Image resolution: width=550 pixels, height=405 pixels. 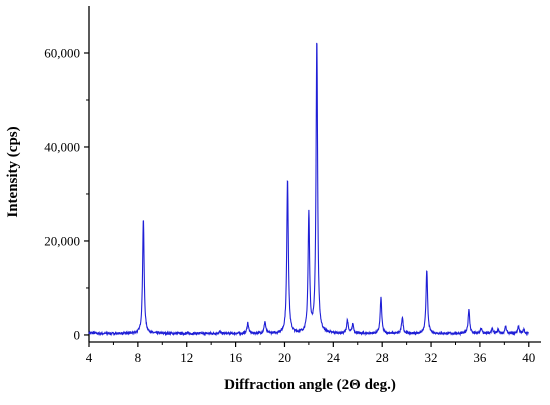 What do you see at coordinates (236, 357) in the screenshot?
I see `x-tick-label: 16` at bounding box center [236, 357].